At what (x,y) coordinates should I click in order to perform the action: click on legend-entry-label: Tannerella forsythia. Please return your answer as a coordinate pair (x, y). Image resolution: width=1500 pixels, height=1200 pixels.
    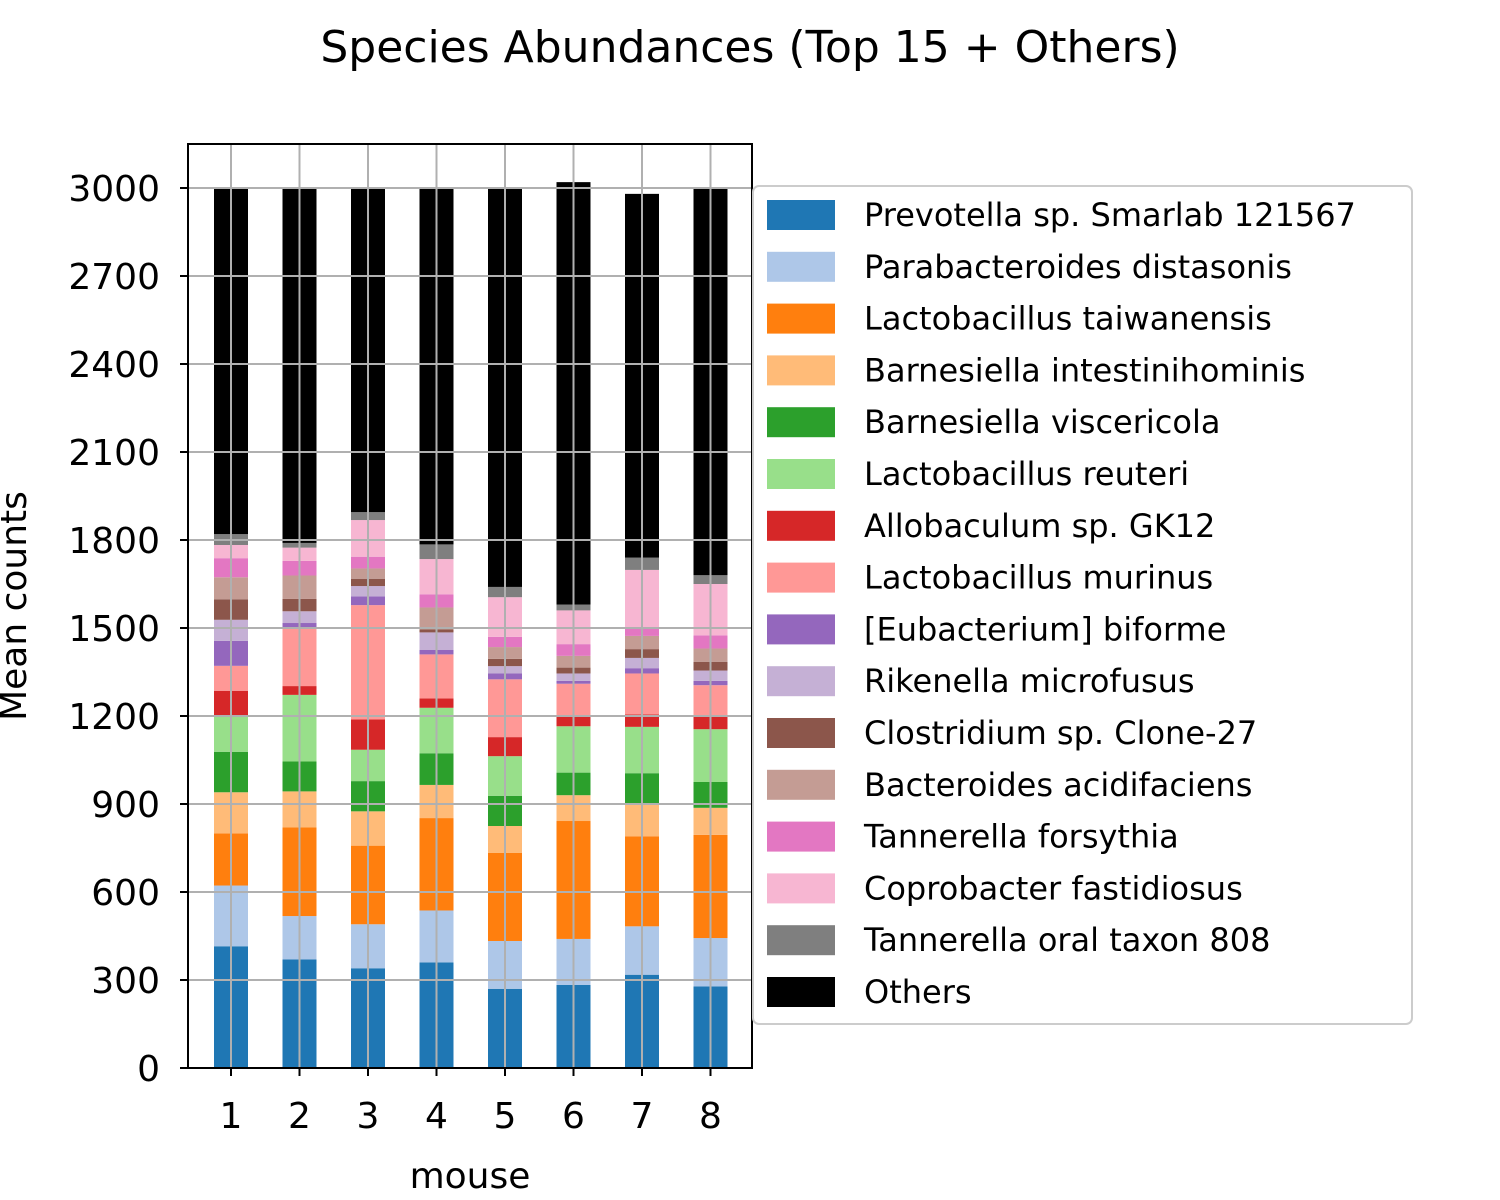
    Looking at the image, I should click on (1021, 837).